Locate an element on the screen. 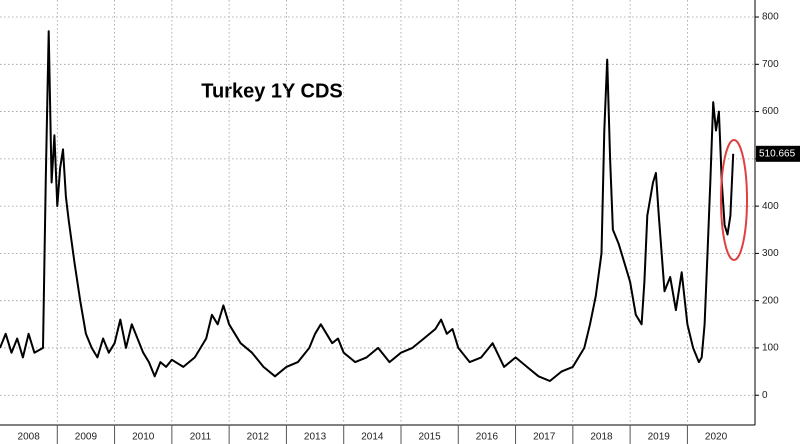  x-tick-label: 2014 is located at coordinates (372, 437).